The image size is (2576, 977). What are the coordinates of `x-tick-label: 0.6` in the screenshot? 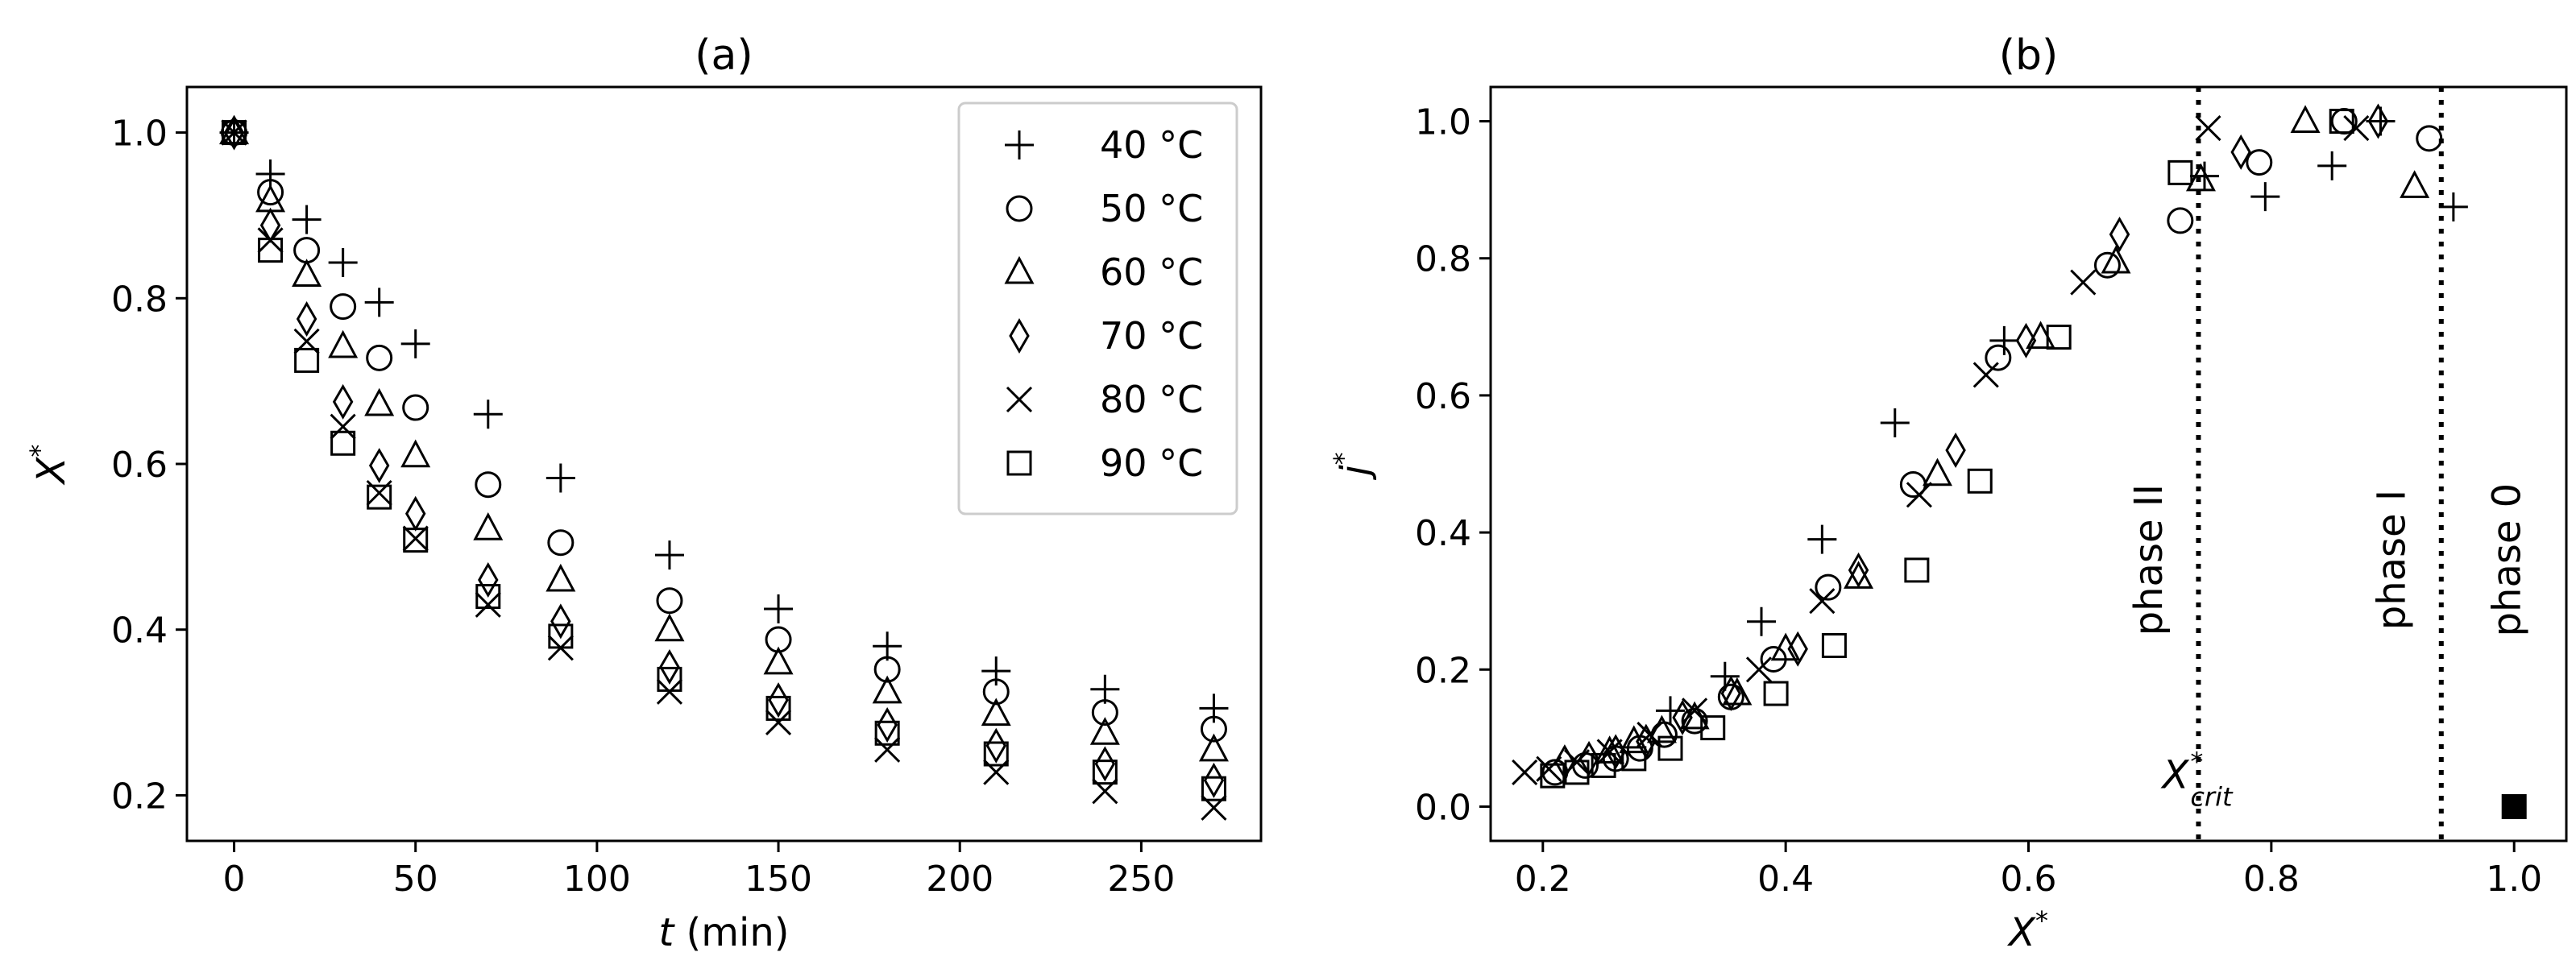 It's located at (2029, 880).